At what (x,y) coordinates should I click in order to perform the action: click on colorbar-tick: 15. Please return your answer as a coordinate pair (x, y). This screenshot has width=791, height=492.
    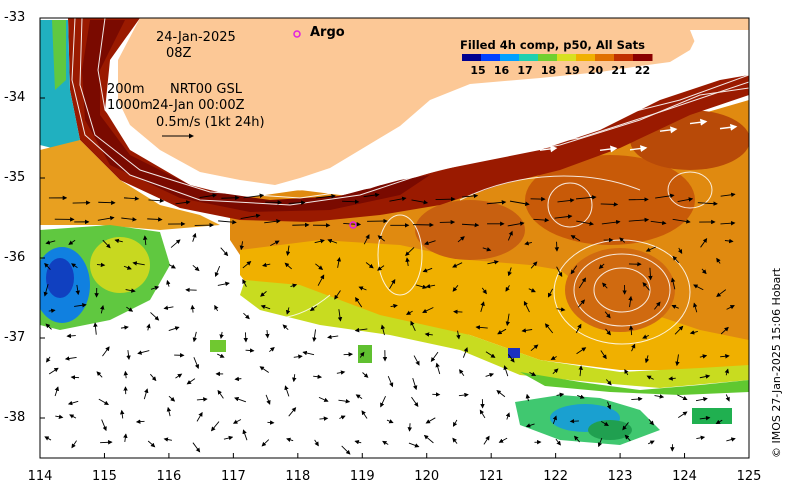
    Looking at the image, I should click on (478, 70).